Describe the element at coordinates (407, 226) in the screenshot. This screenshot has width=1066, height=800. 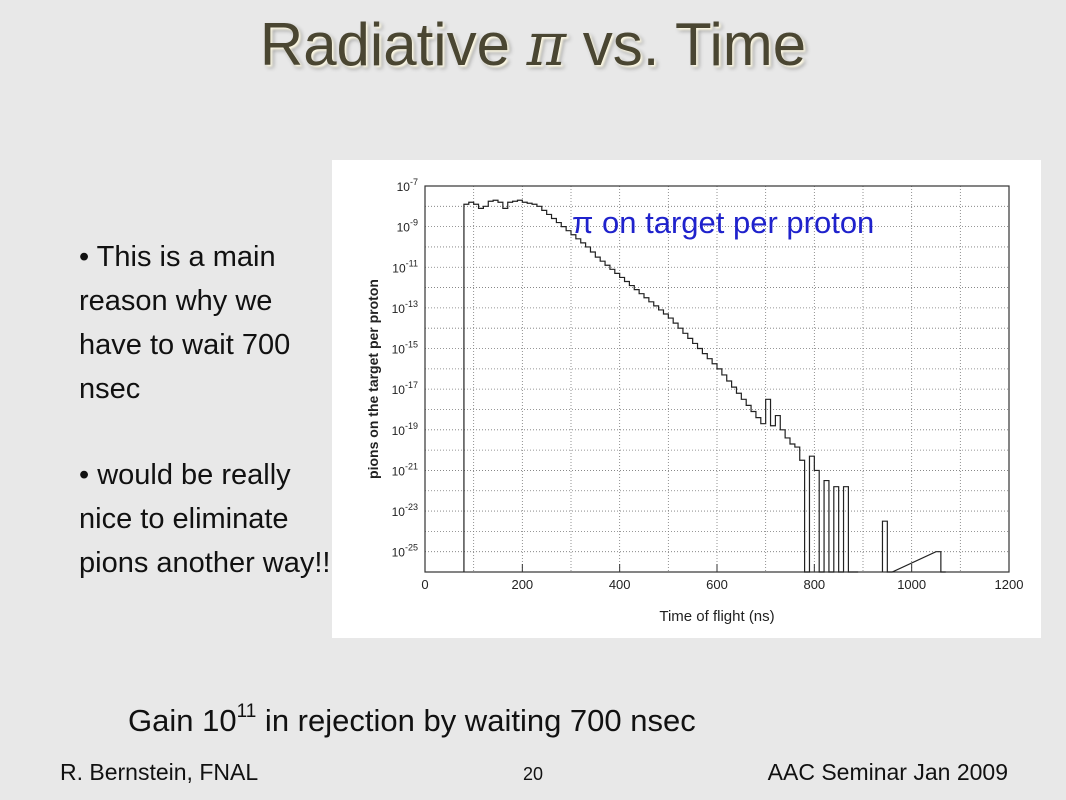
I see `y-tick-label: 10⁻⁹` at that location.